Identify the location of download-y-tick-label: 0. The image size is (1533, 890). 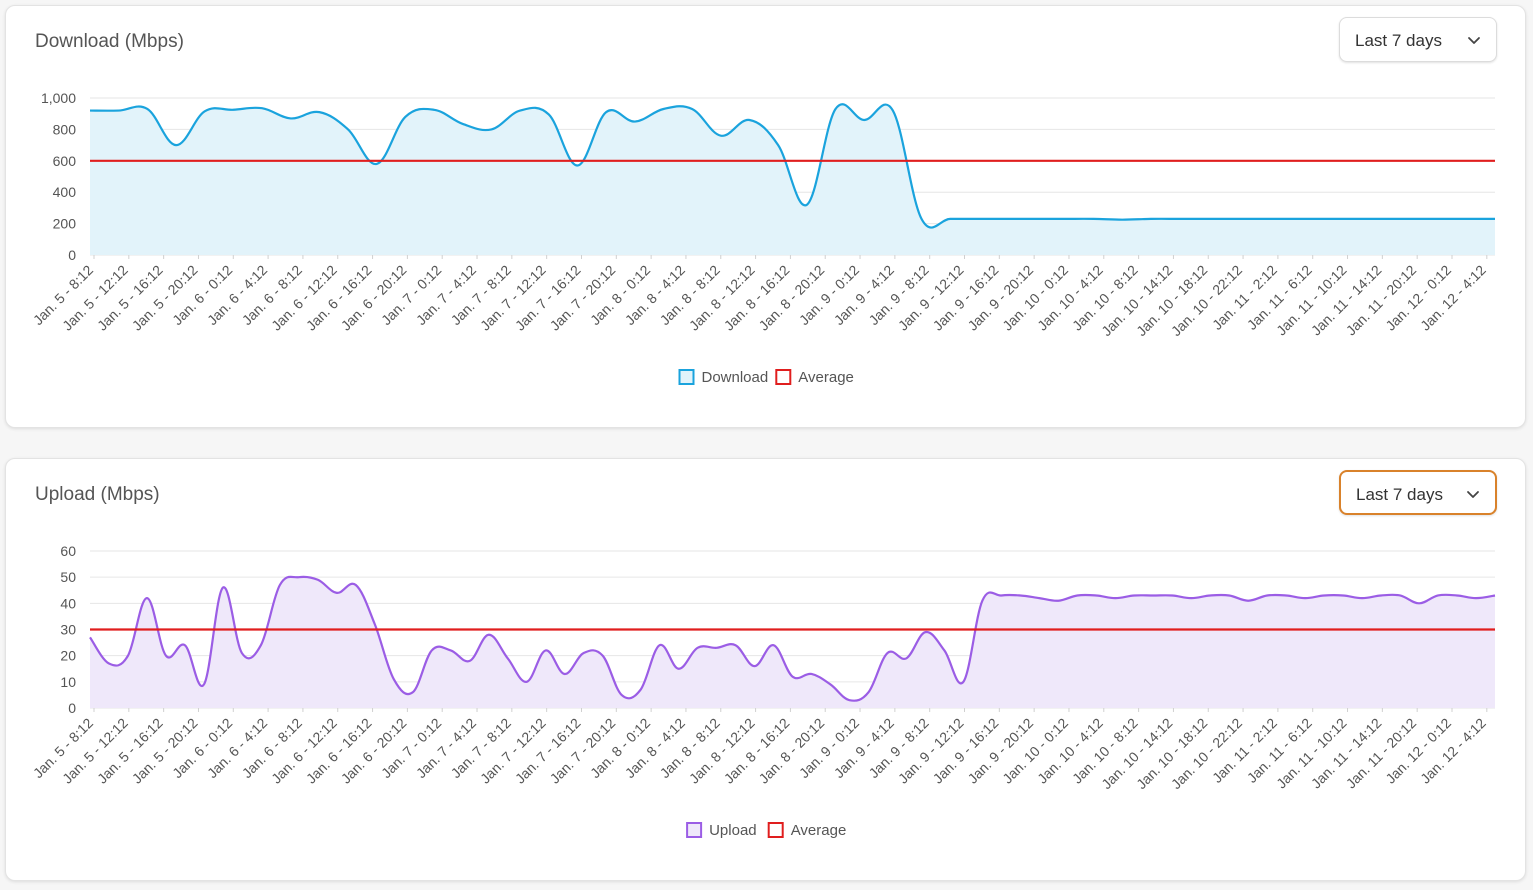
(72, 255).